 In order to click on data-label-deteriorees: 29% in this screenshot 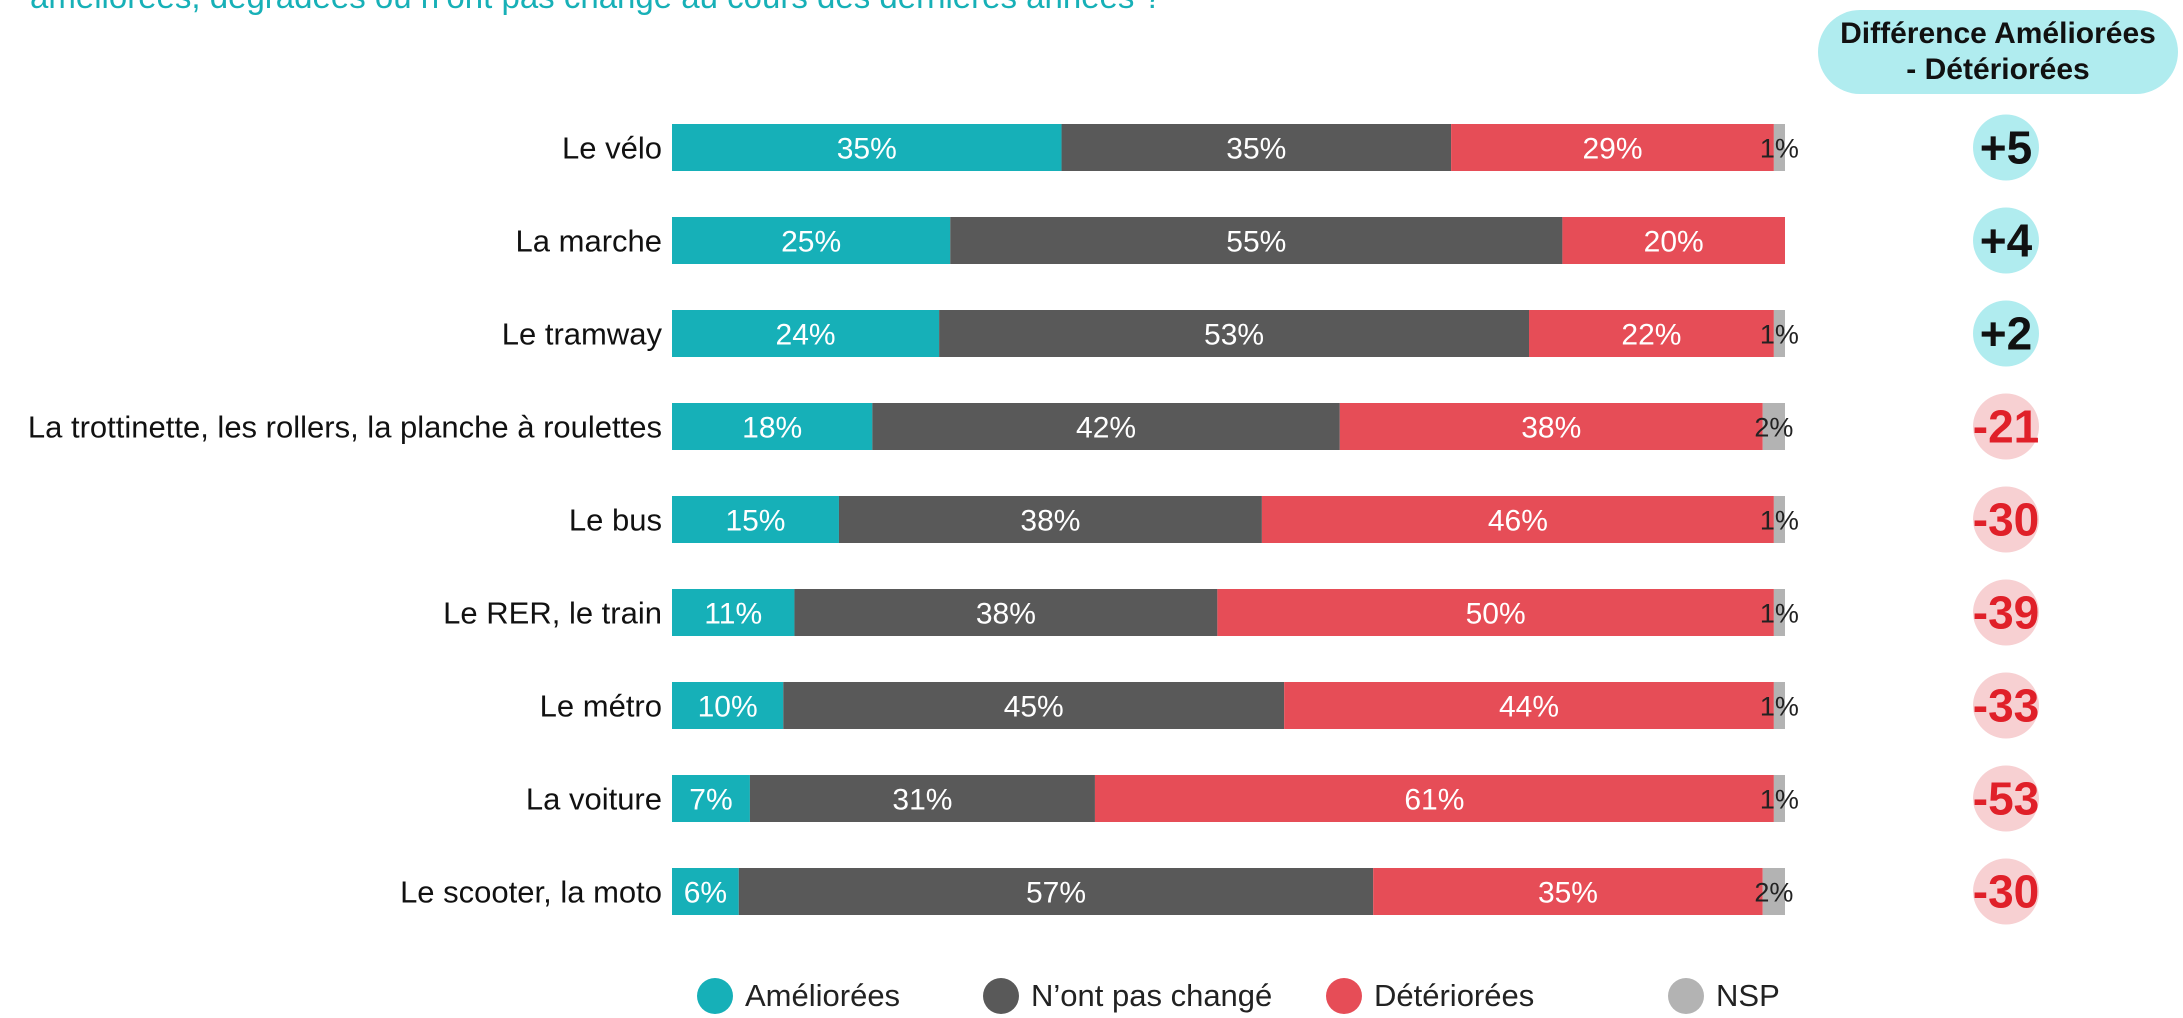, I will do `click(1612, 149)`.